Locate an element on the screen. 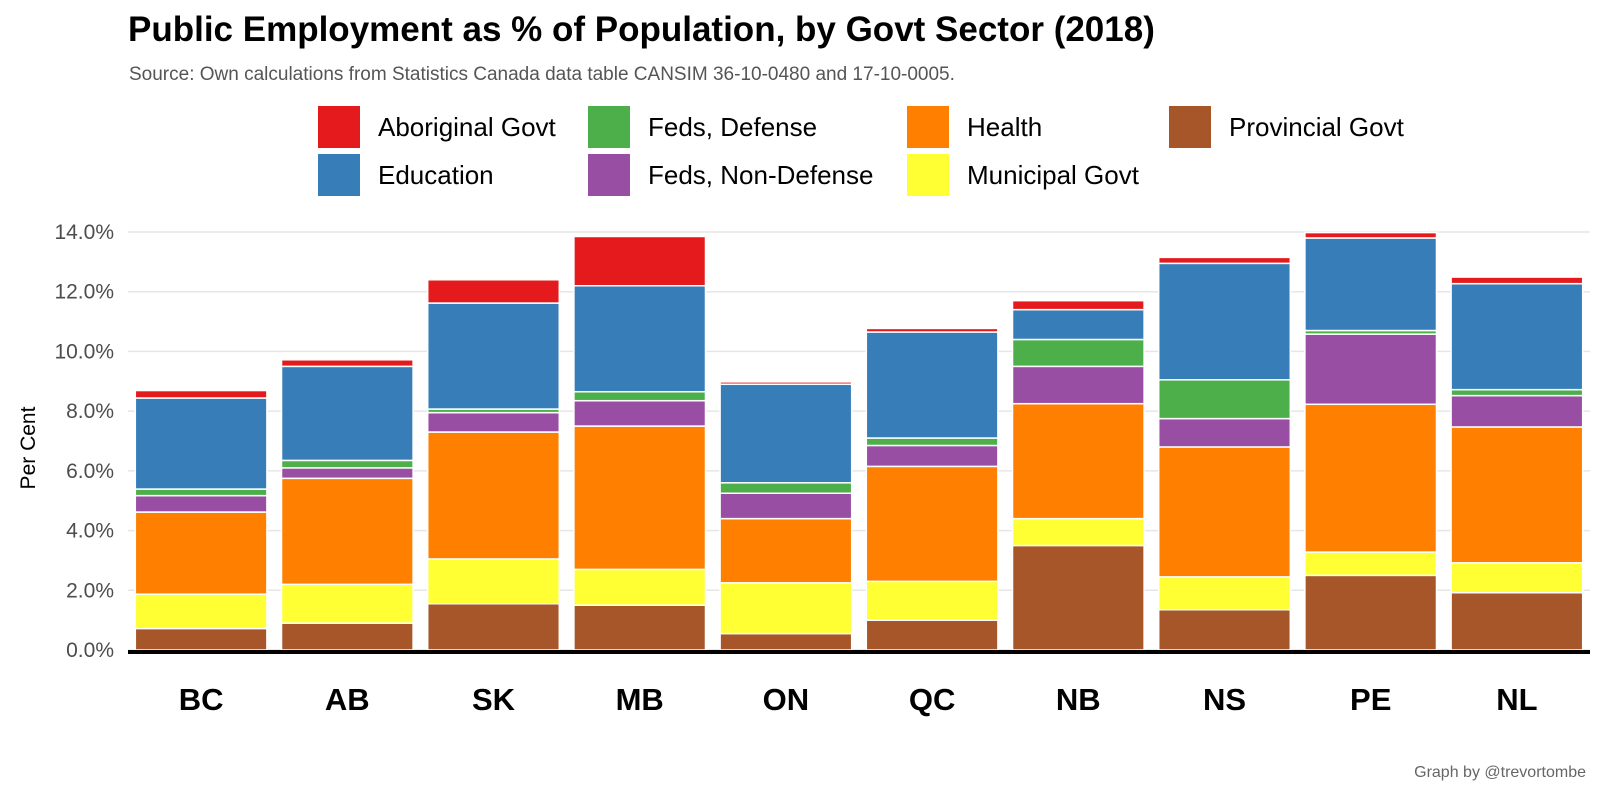  x-tick-label: MB is located at coordinates (640, 699).